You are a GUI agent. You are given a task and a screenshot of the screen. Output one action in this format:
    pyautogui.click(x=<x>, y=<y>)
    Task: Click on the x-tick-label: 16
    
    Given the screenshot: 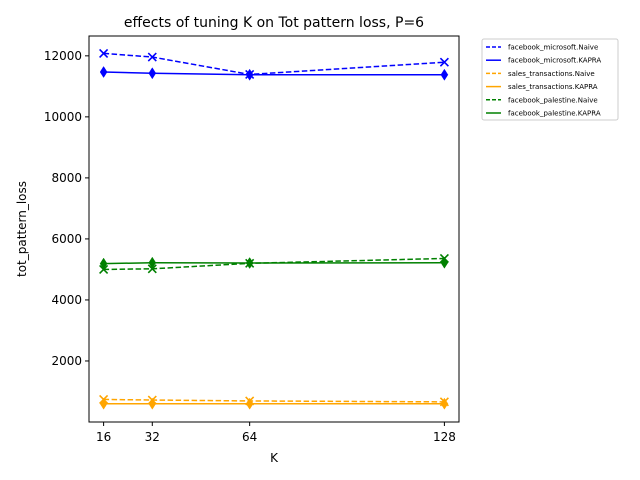 What is the action you would take?
    pyautogui.click(x=103, y=437)
    